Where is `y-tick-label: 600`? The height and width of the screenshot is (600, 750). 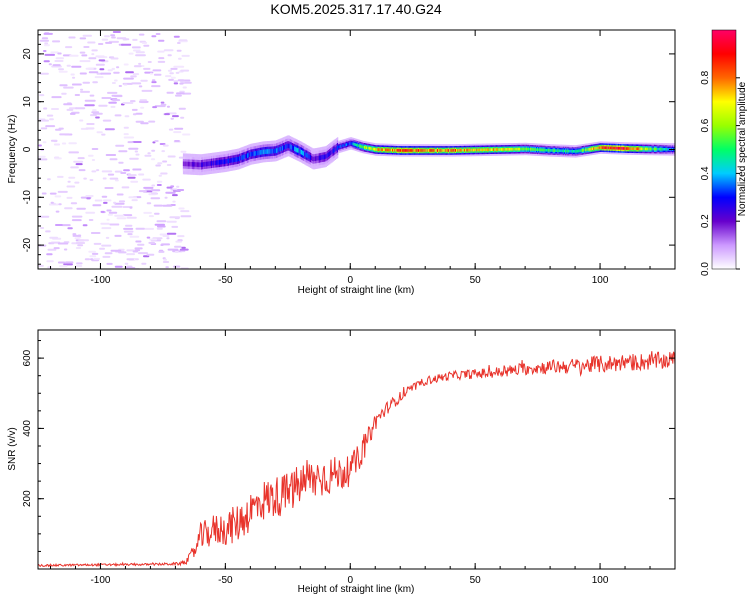
y-tick-label: 600 is located at coordinates (27, 357).